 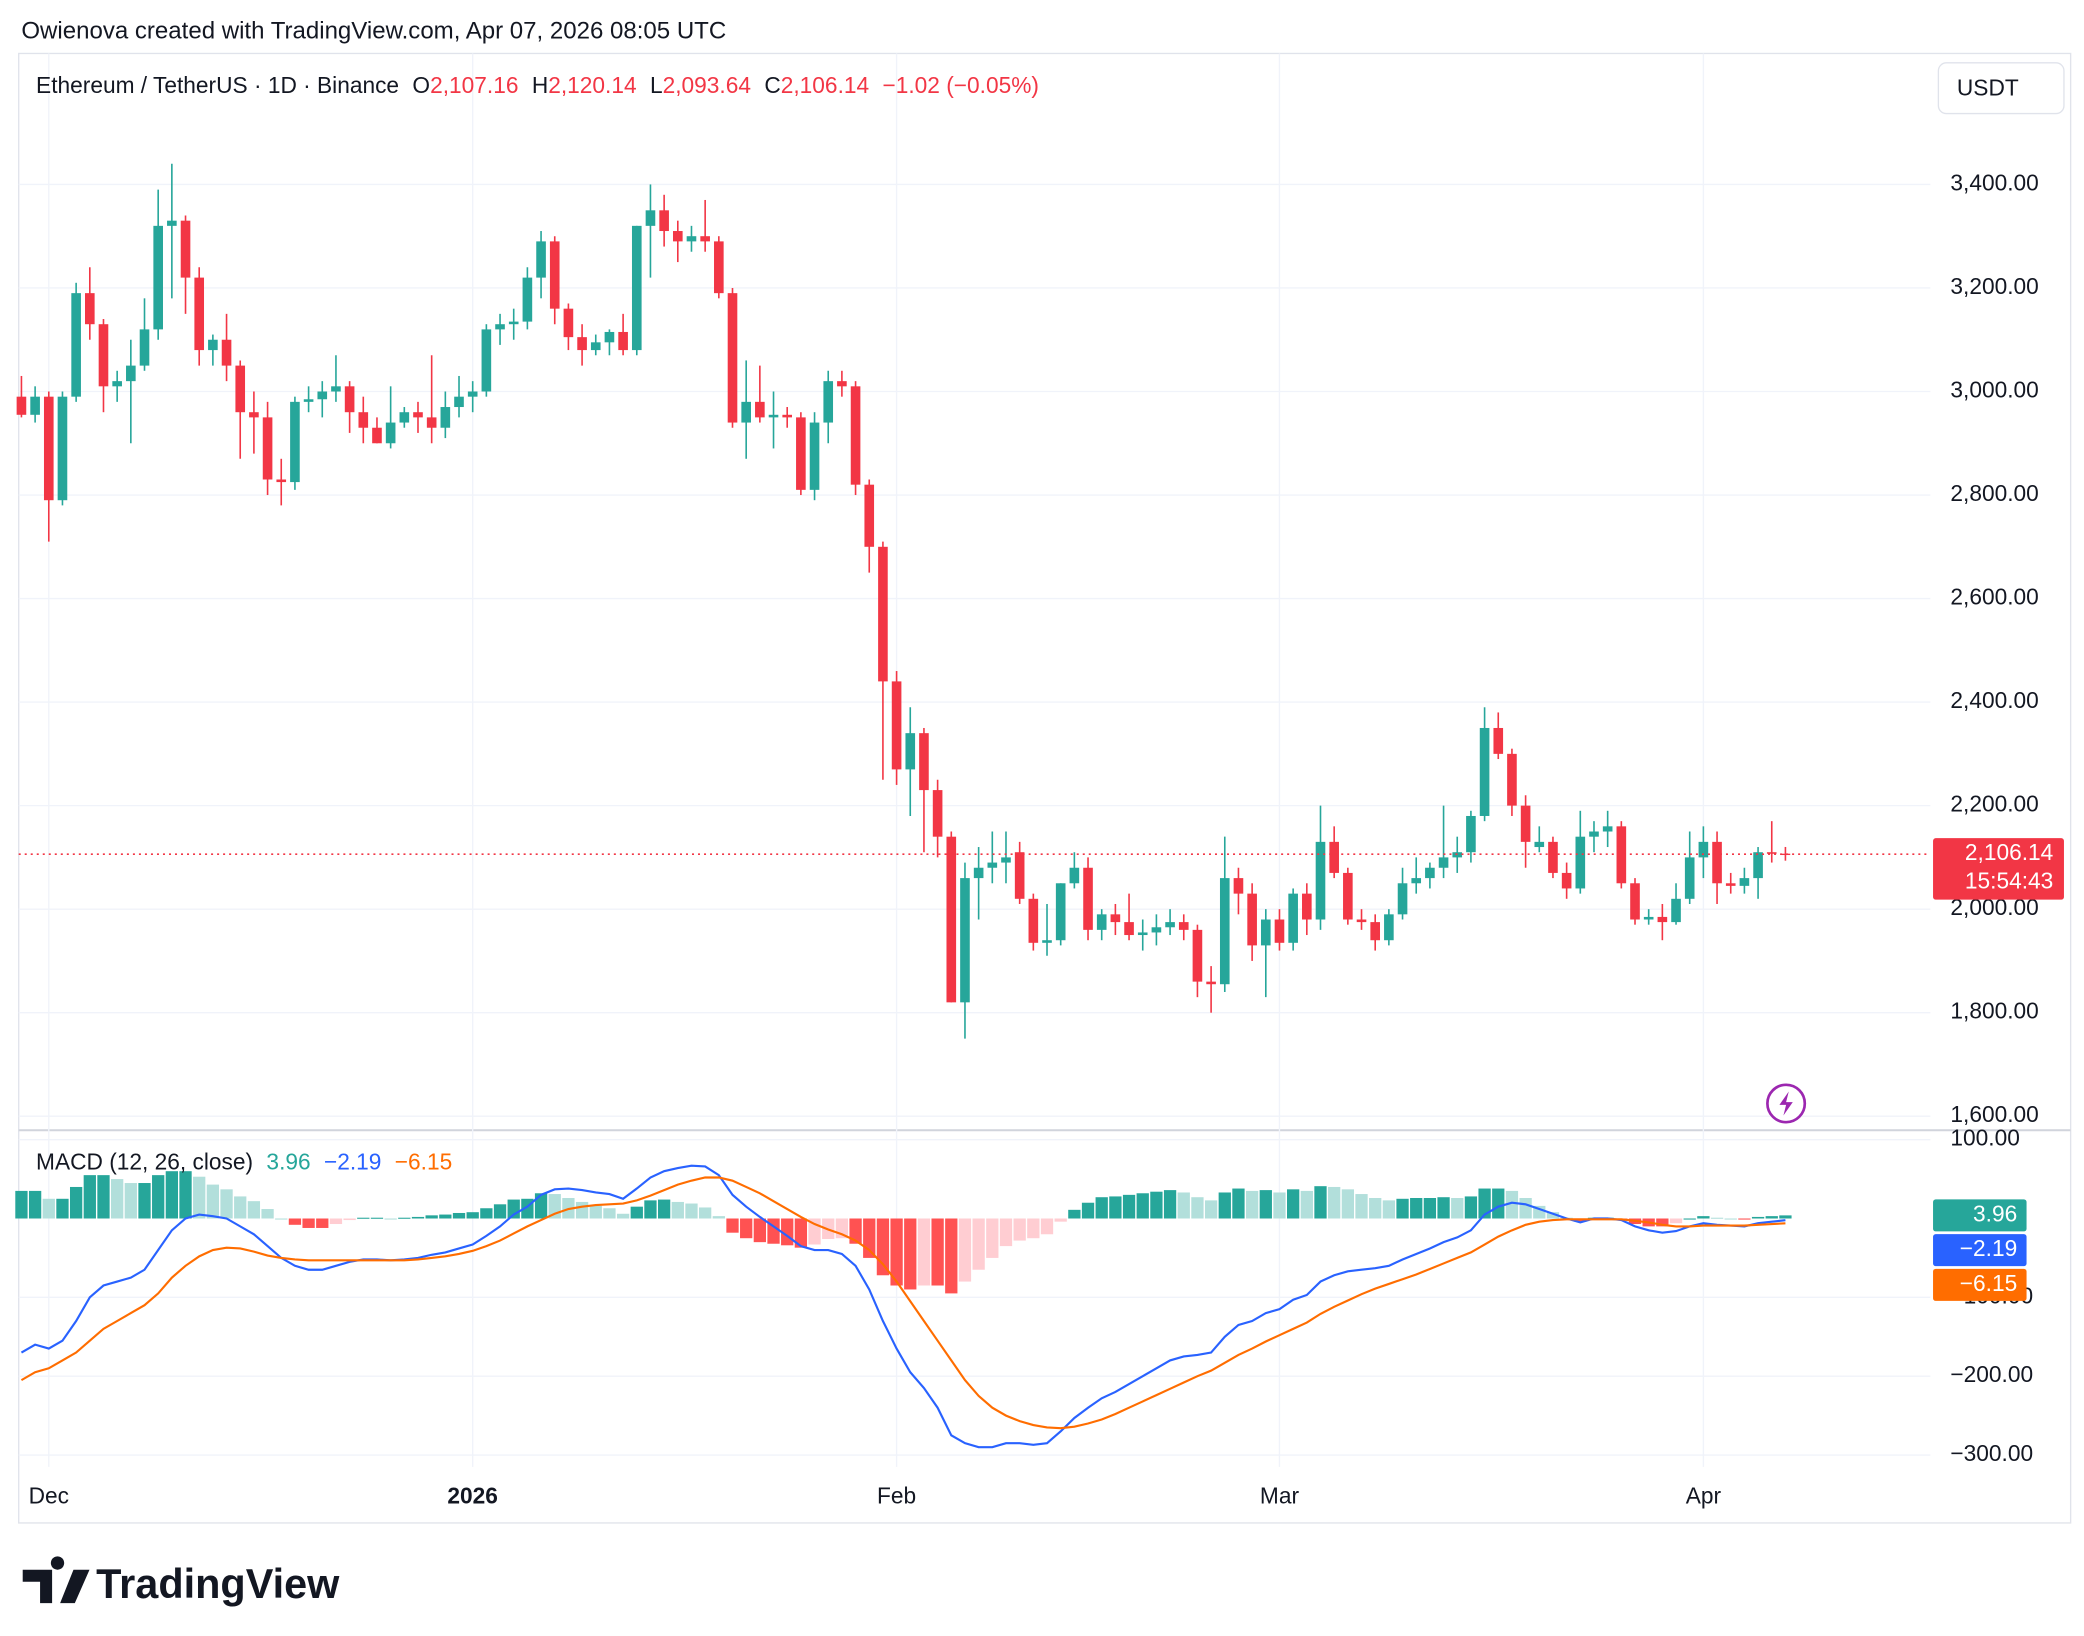 I want to click on y-tick-label: 3,400.00, so click(x=1994, y=182).